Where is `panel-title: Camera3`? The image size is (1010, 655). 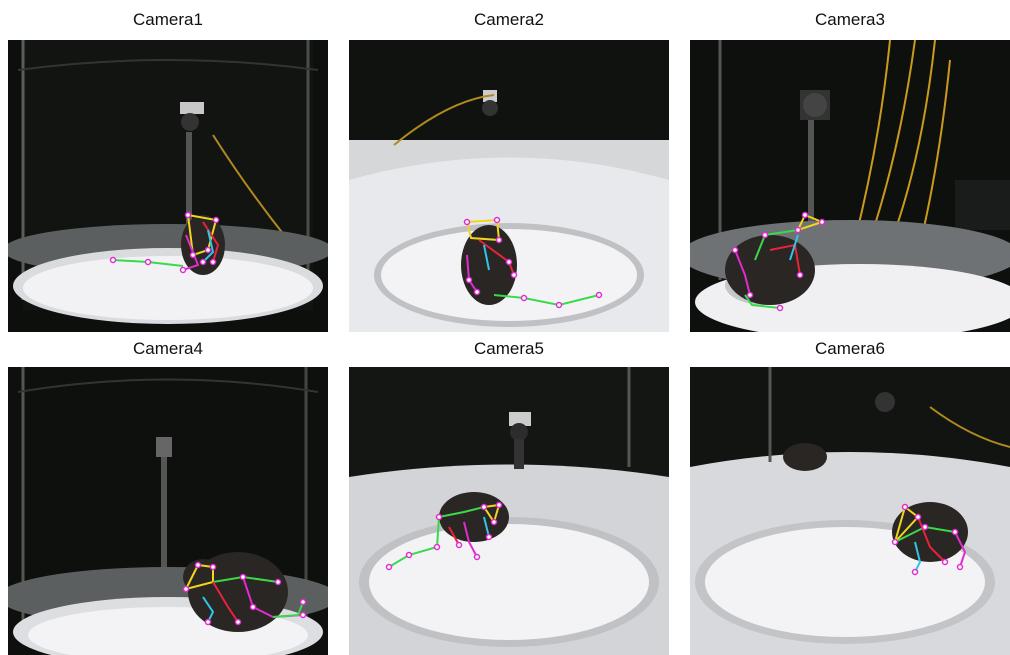 panel-title: Camera3 is located at coordinates (850, 19).